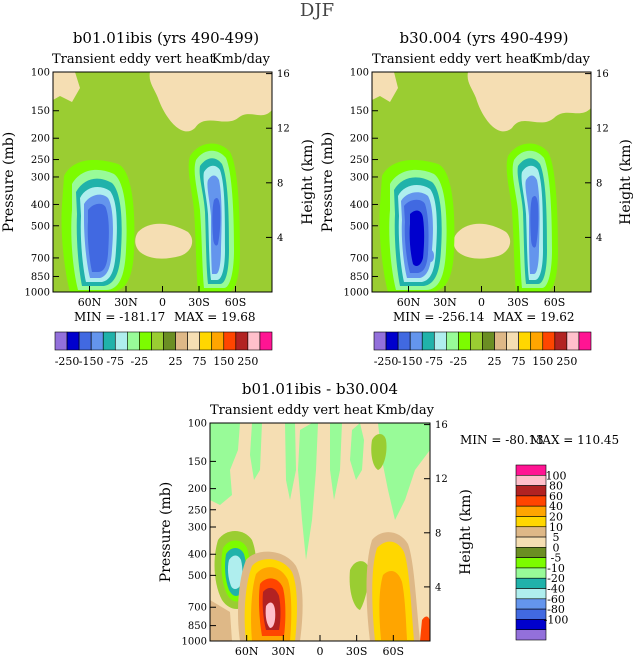 The width and height of the screenshot is (635, 666). I want to click on panel-c-ytick-label: 300, so click(197, 528).